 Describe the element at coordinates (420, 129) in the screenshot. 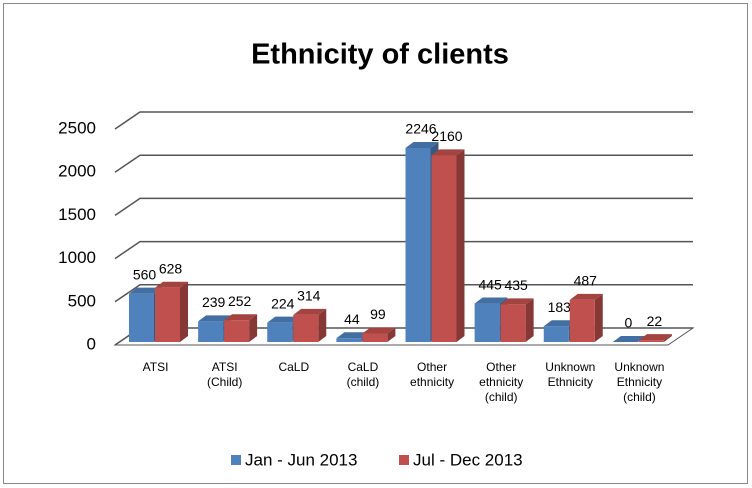

I see `data-label: 2246` at that location.